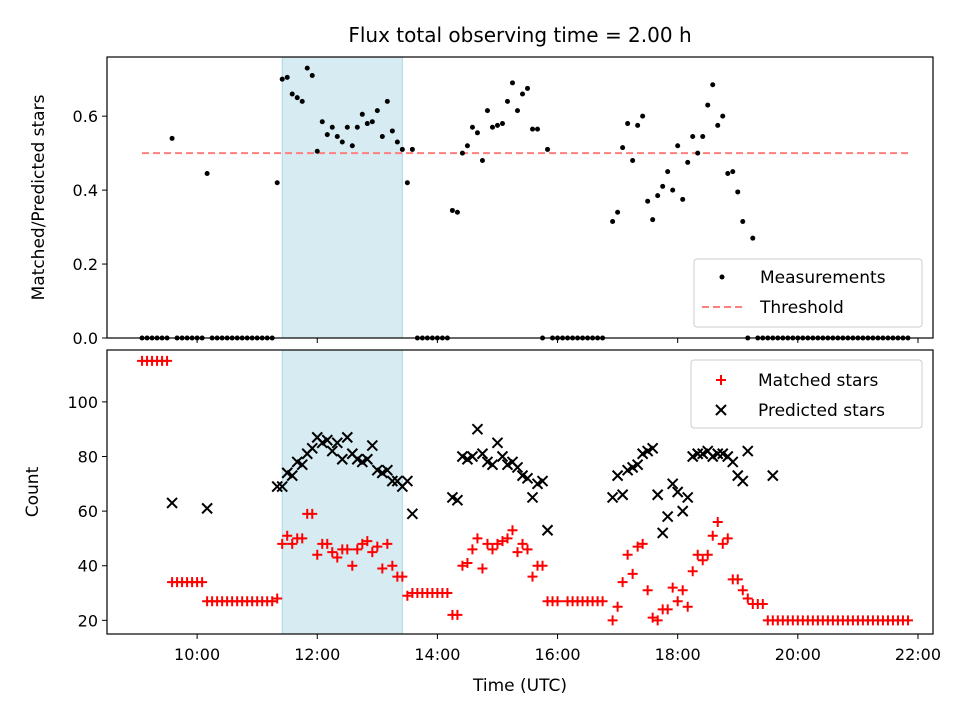 This screenshot has width=960, height=720. What do you see at coordinates (33, 491) in the screenshot?
I see `bottom-y-axis-label: Count` at bounding box center [33, 491].